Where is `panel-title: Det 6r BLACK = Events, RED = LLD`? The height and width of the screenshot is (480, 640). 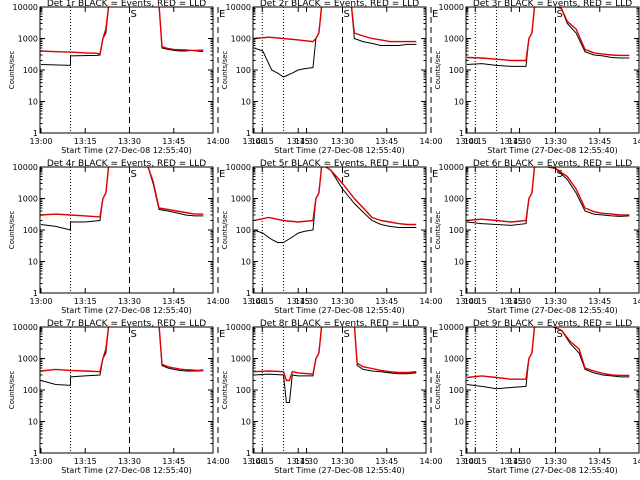
panel-title: Det 6r BLACK = Events, RED = LLD is located at coordinates (552, 164).